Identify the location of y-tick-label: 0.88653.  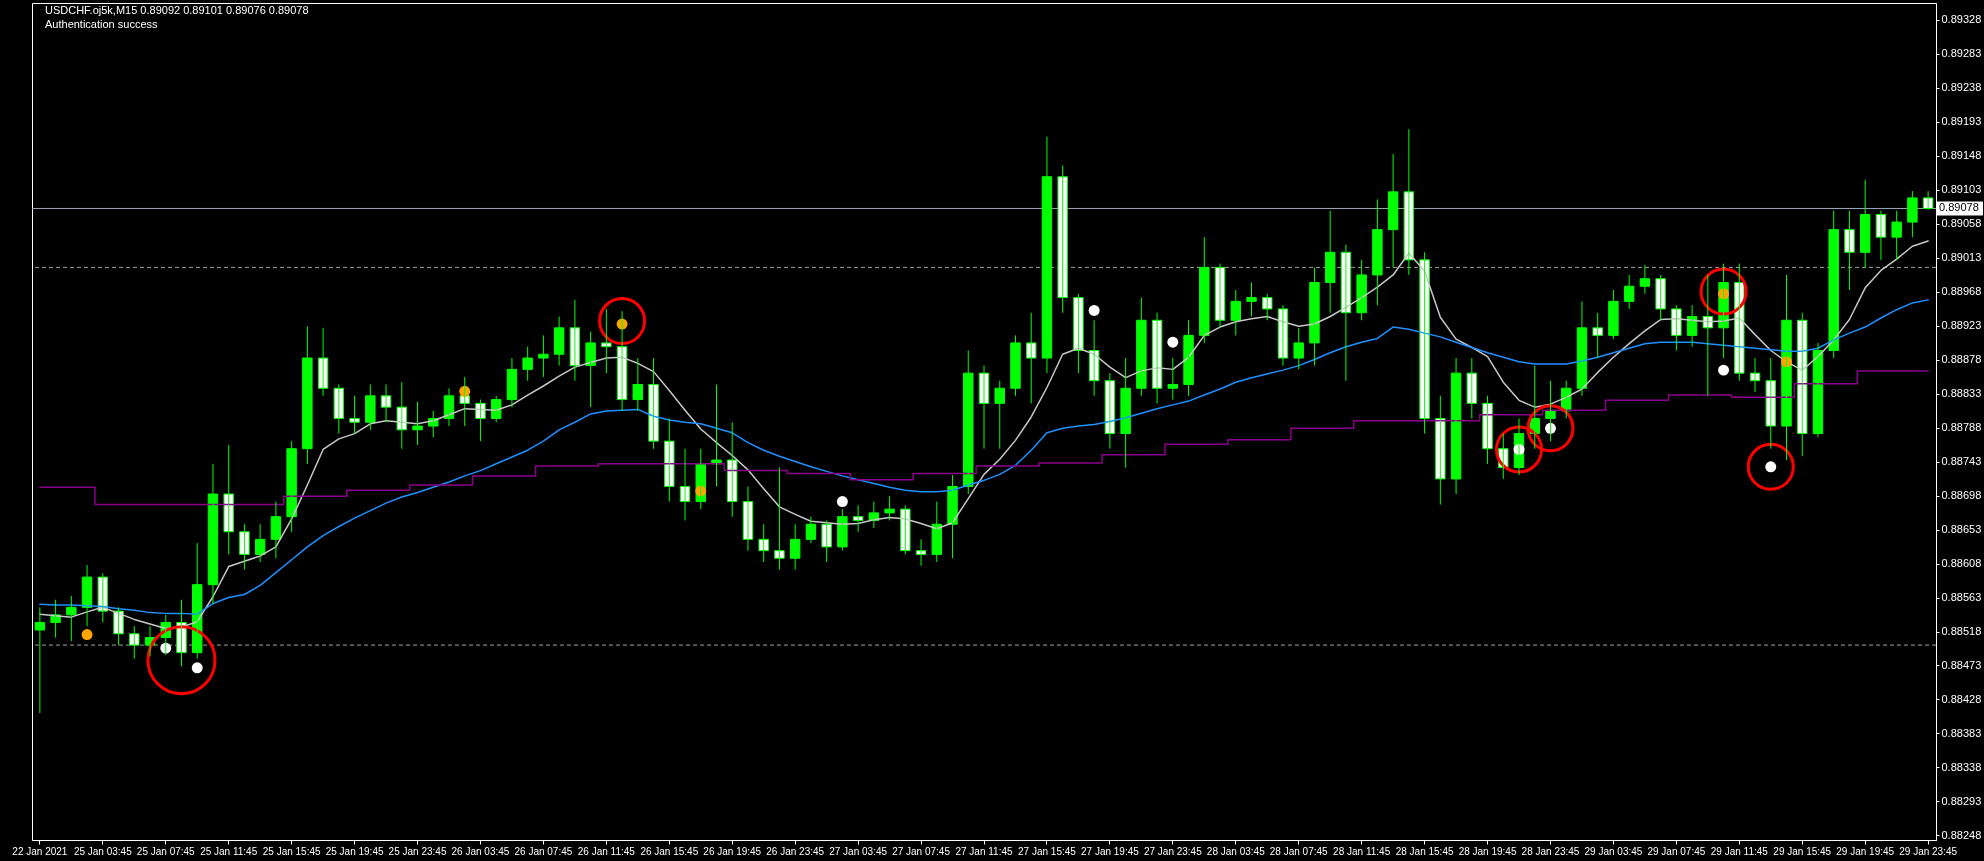
(1961, 529).